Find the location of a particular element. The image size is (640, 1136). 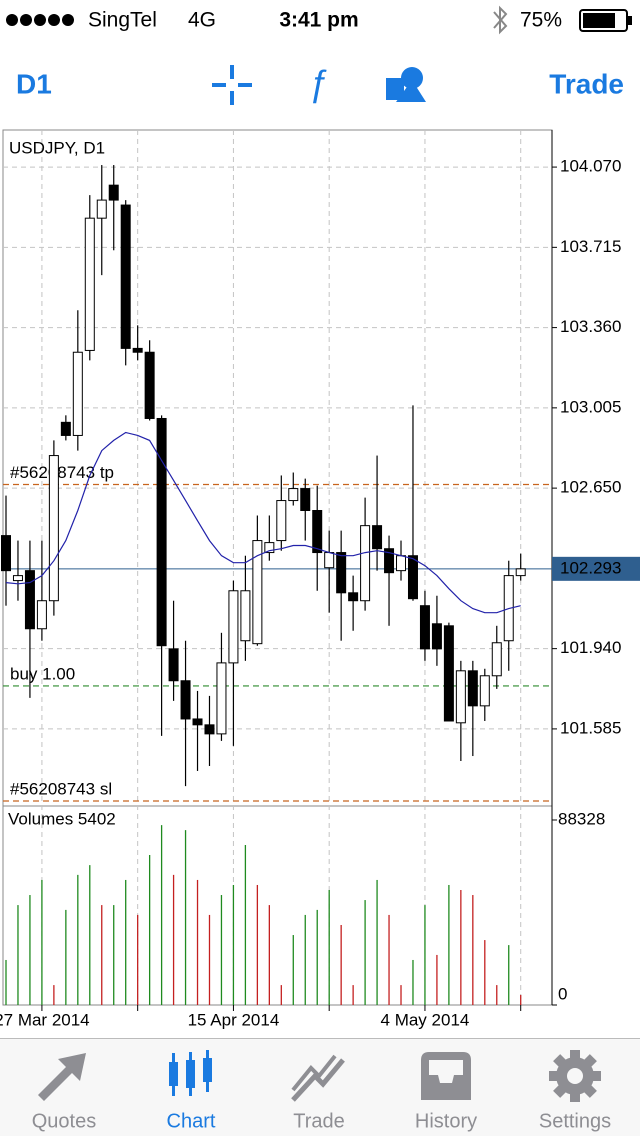

y-tick-label: 103.360 is located at coordinates (590, 326).